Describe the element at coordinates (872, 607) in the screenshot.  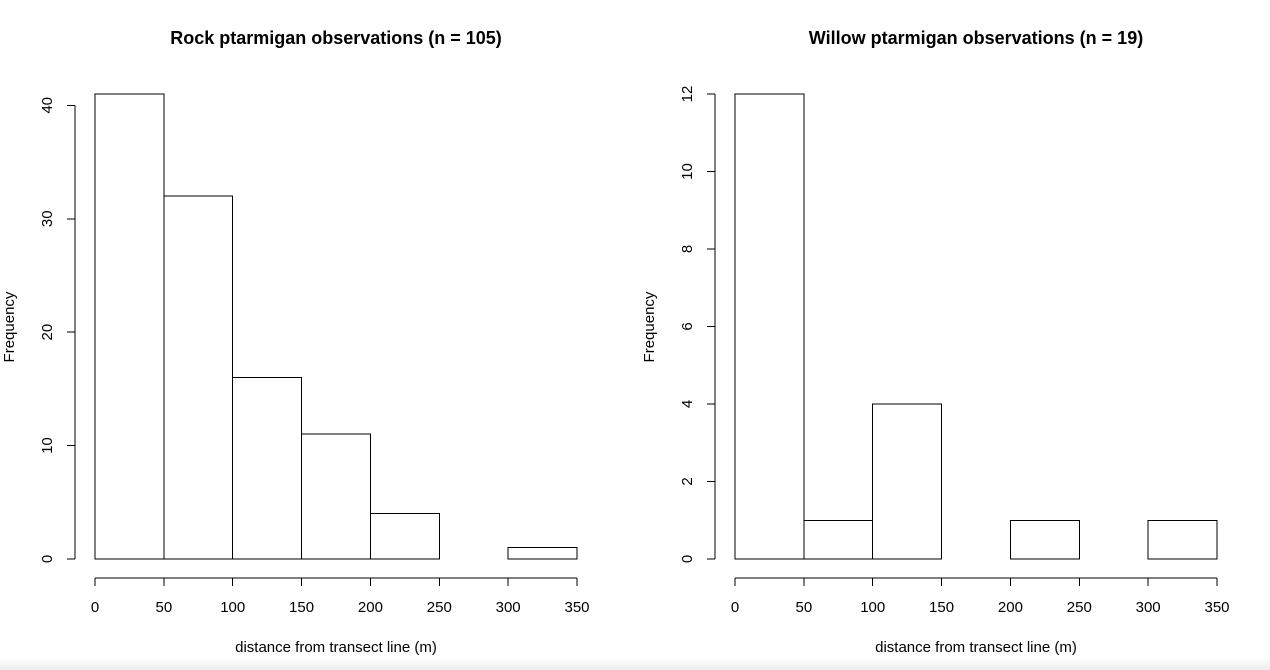
I see `willow-ptarmigan-x-tick-label-2: 100` at that location.